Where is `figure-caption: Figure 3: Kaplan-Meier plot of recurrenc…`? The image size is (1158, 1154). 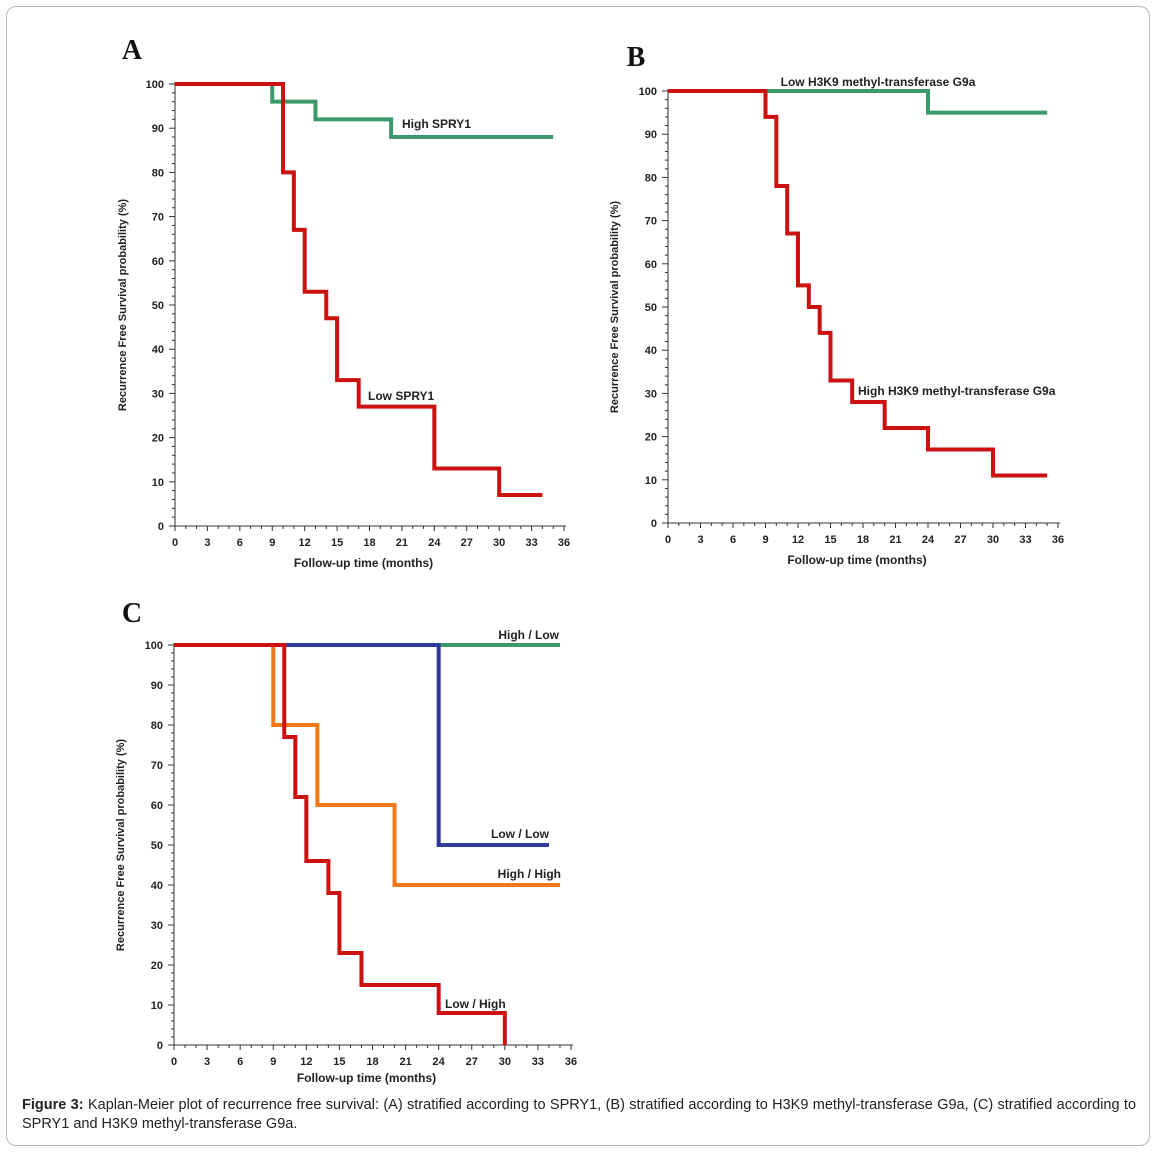
figure-caption: Figure 3: Kaplan-Meier plot of recurrenc… is located at coordinates (579, 1115).